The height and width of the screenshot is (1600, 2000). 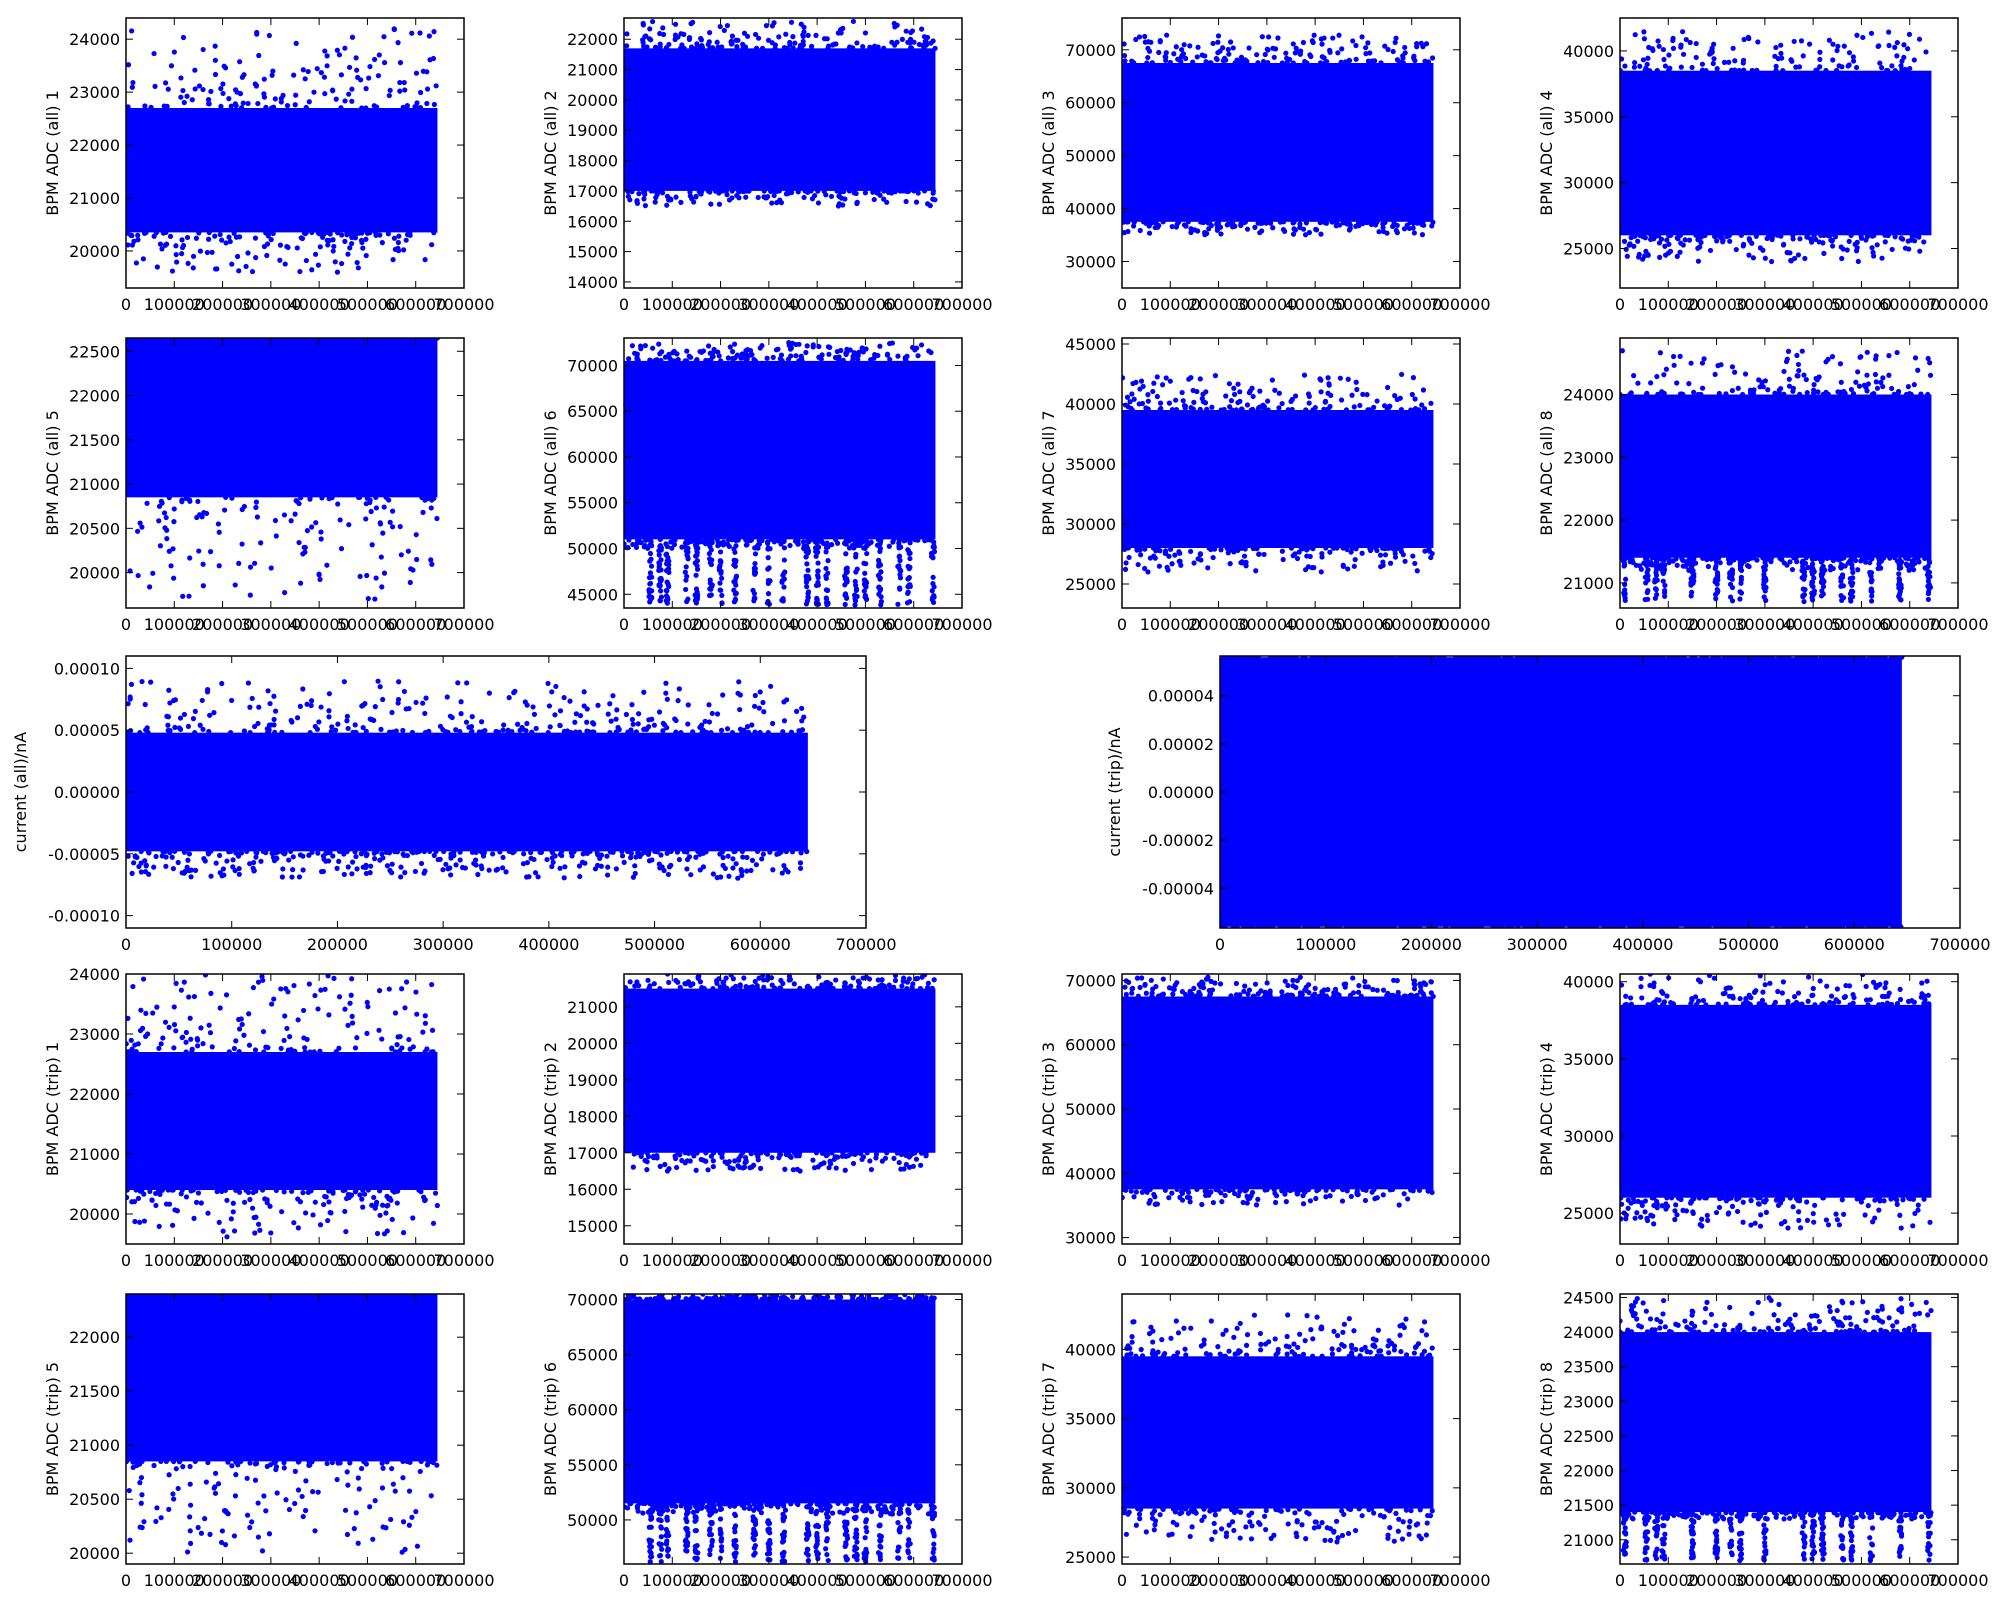 What do you see at coordinates (548, 944) in the screenshot?
I see `x-tick-label: 400000` at bounding box center [548, 944].